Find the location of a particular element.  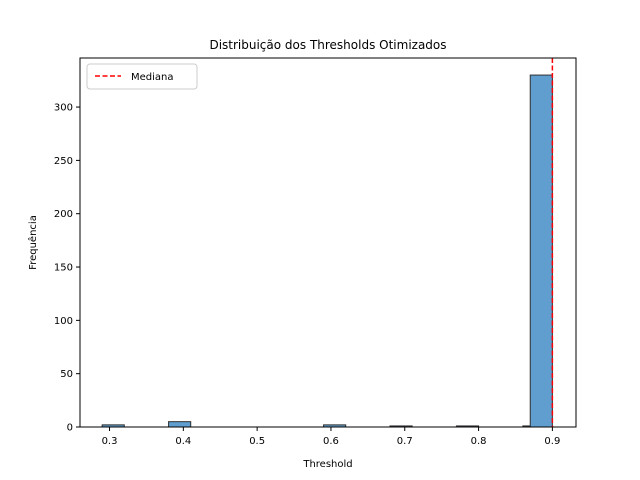

legend-median-label: Mediana is located at coordinates (152, 77).